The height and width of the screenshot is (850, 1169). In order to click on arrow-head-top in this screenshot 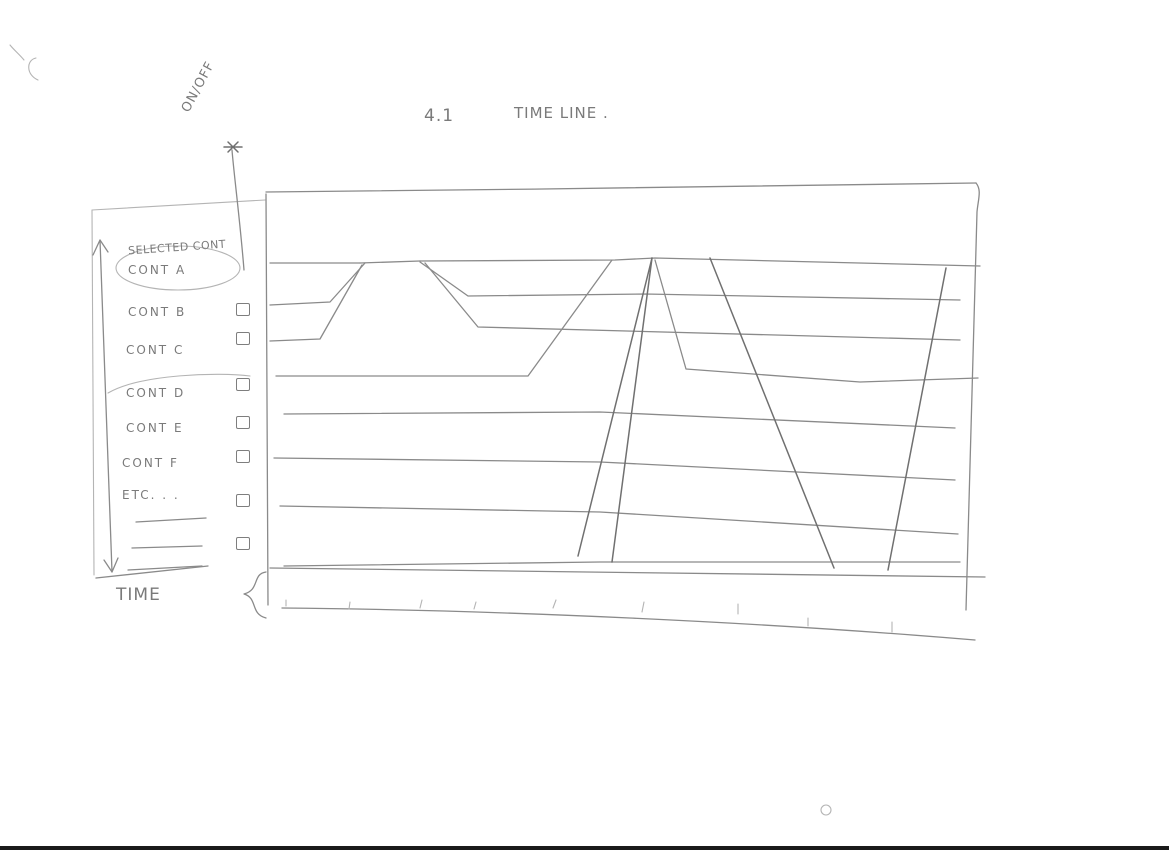, I will do `click(100, 247)`.